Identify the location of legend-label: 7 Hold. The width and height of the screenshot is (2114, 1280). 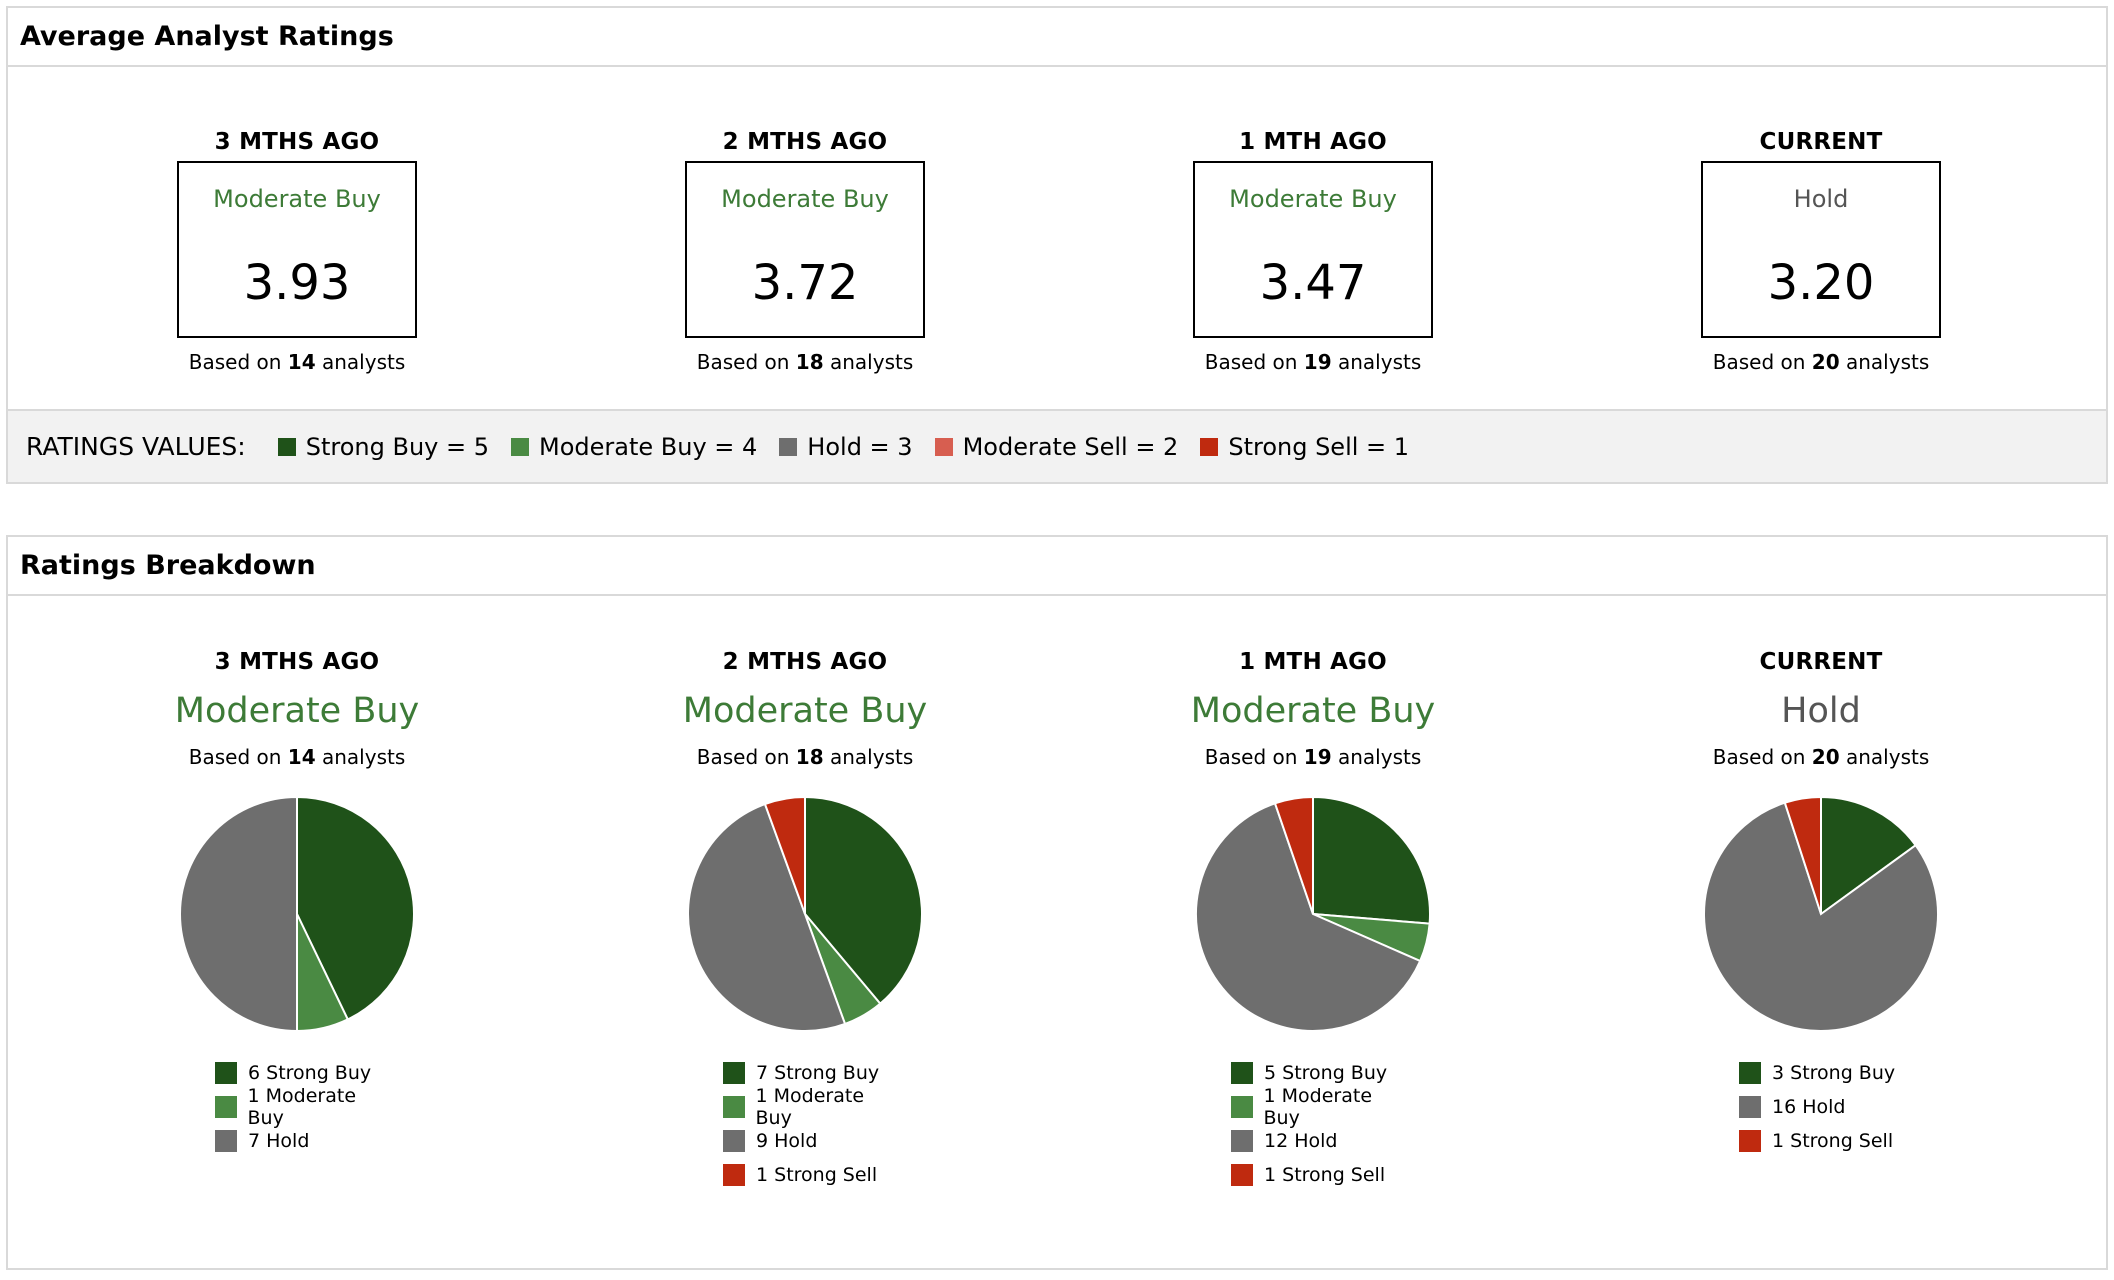
(279, 1141).